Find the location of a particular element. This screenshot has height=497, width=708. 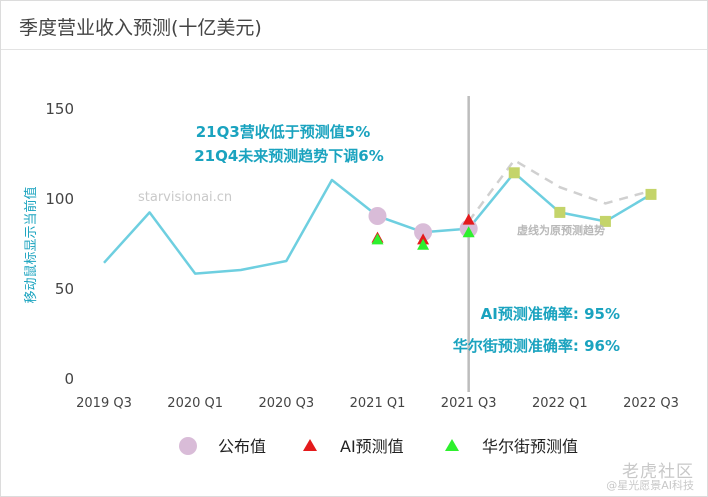

y-tick-label: 150 is located at coordinates (59, 109).